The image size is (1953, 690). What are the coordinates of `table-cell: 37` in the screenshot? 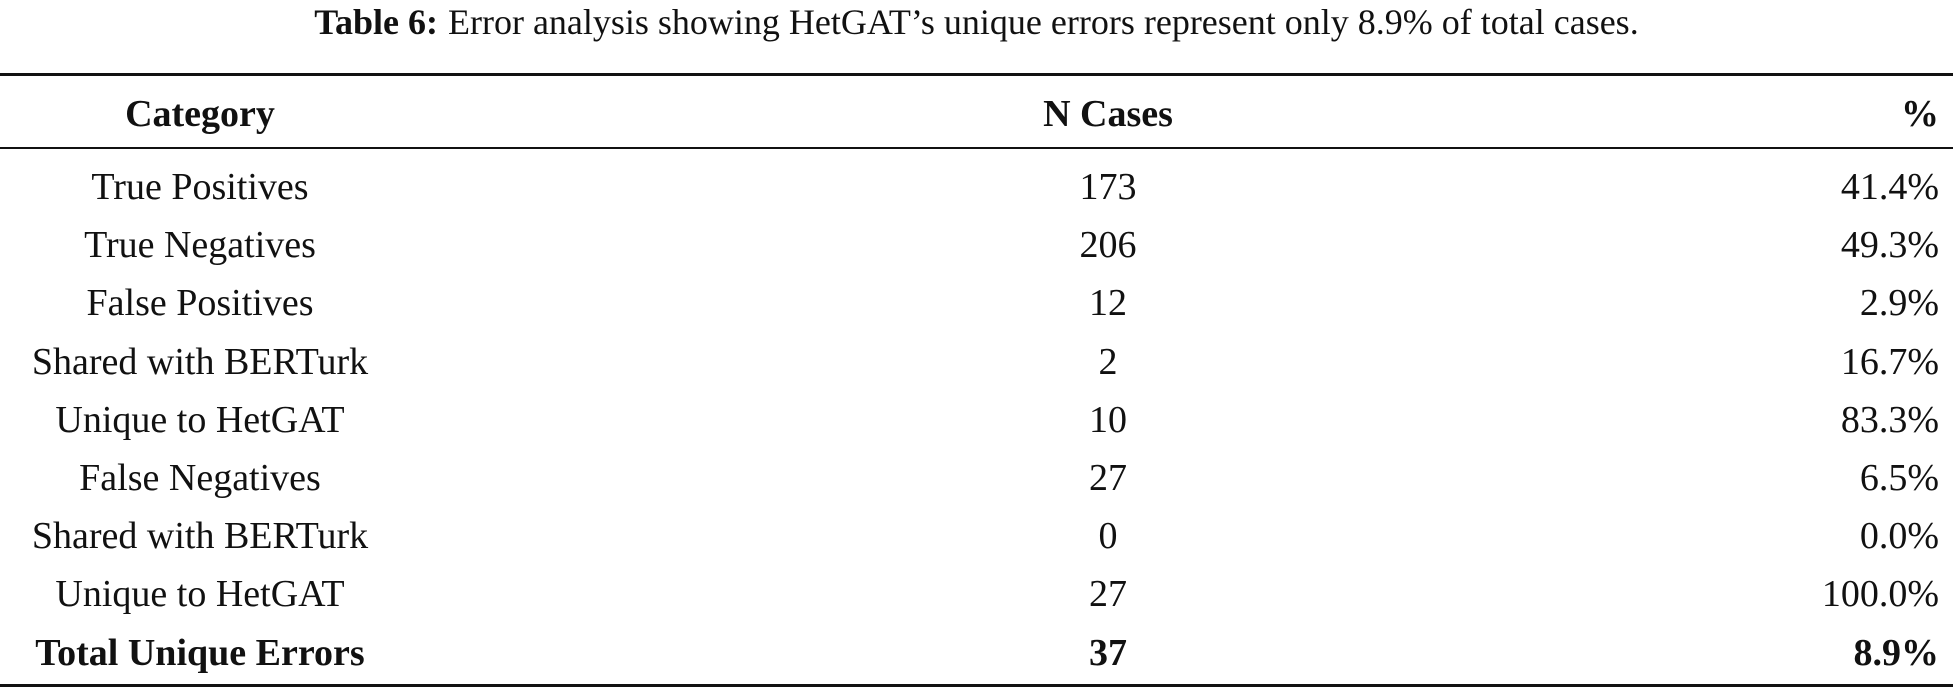 It's located at (1108, 652).